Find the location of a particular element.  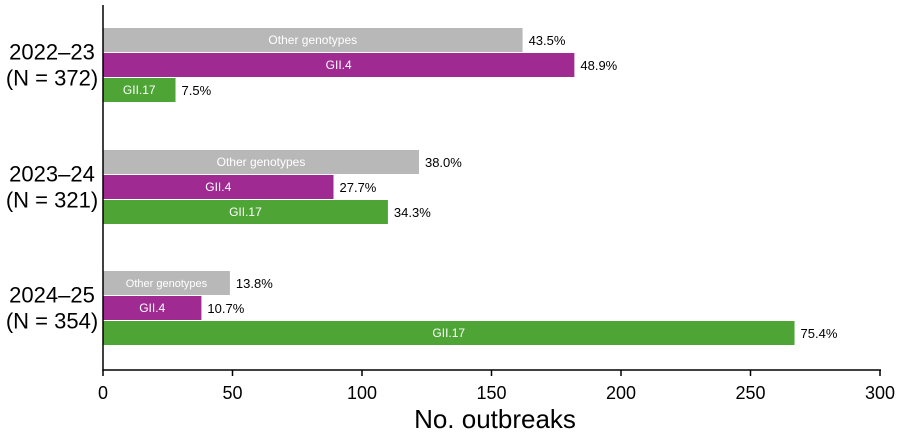

bar-percent-label: 10.7% is located at coordinates (225, 308).